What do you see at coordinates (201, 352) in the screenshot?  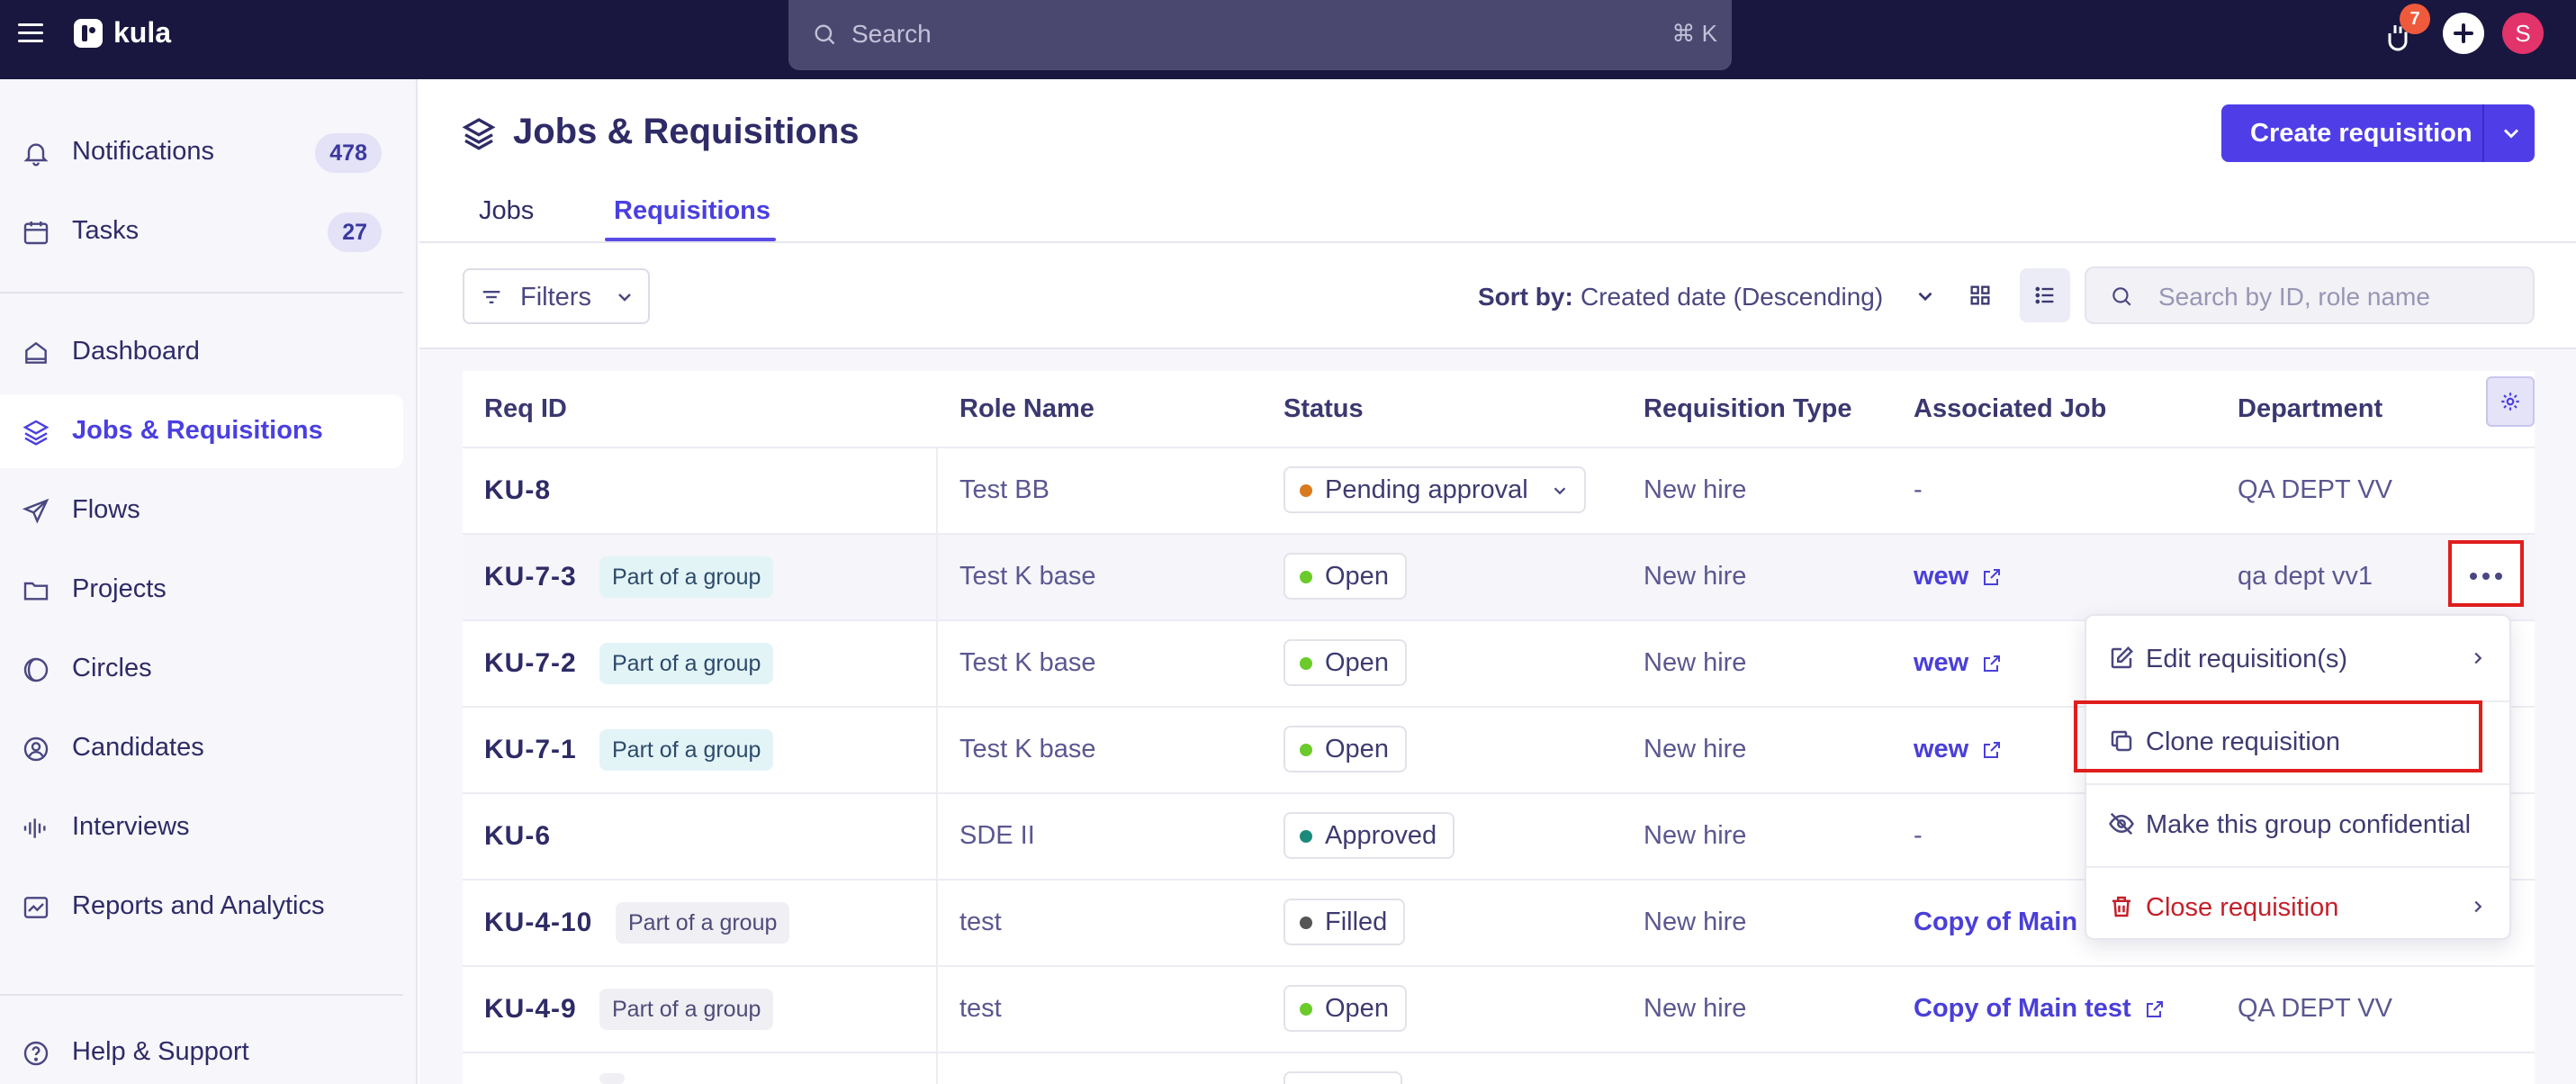 I see `sidebar-item-dashboard: Dashboard` at bounding box center [201, 352].